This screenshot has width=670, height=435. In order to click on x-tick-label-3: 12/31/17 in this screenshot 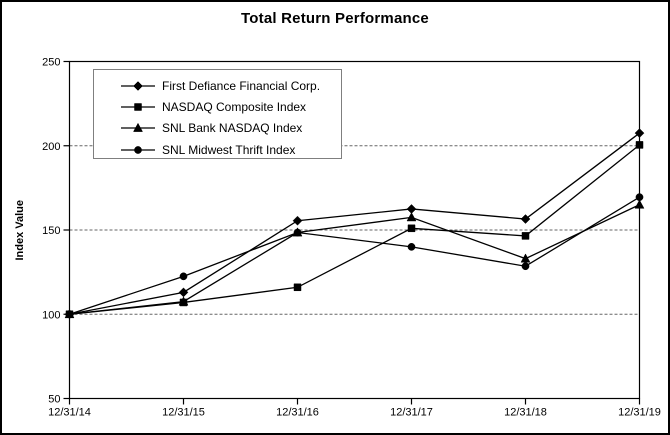, I will do `click(411, 413)`.